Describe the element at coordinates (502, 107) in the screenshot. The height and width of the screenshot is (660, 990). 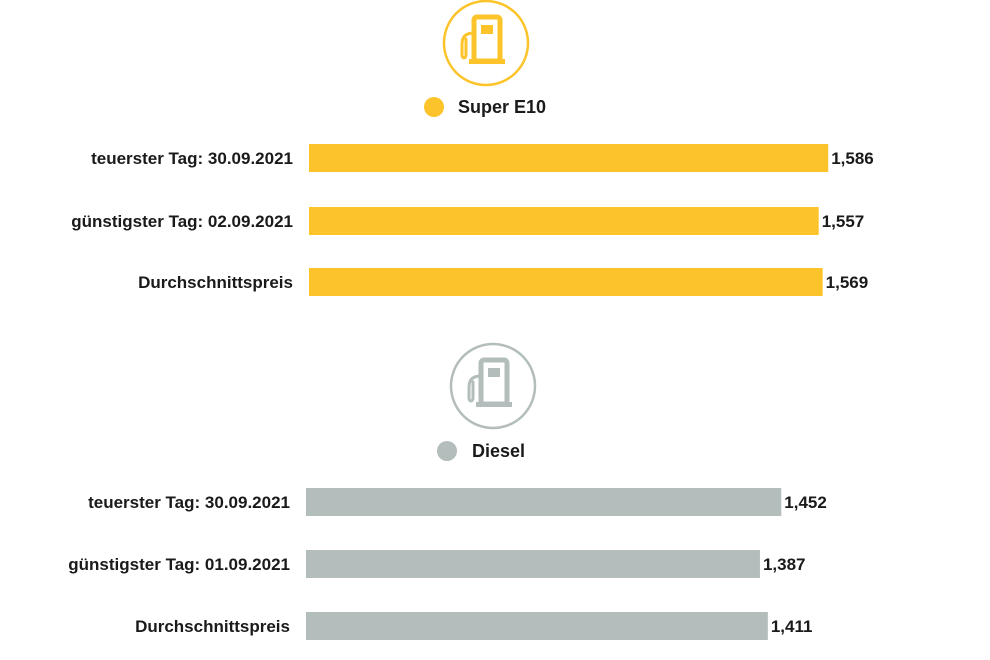
I see `legend-label: Super E10` at that location.